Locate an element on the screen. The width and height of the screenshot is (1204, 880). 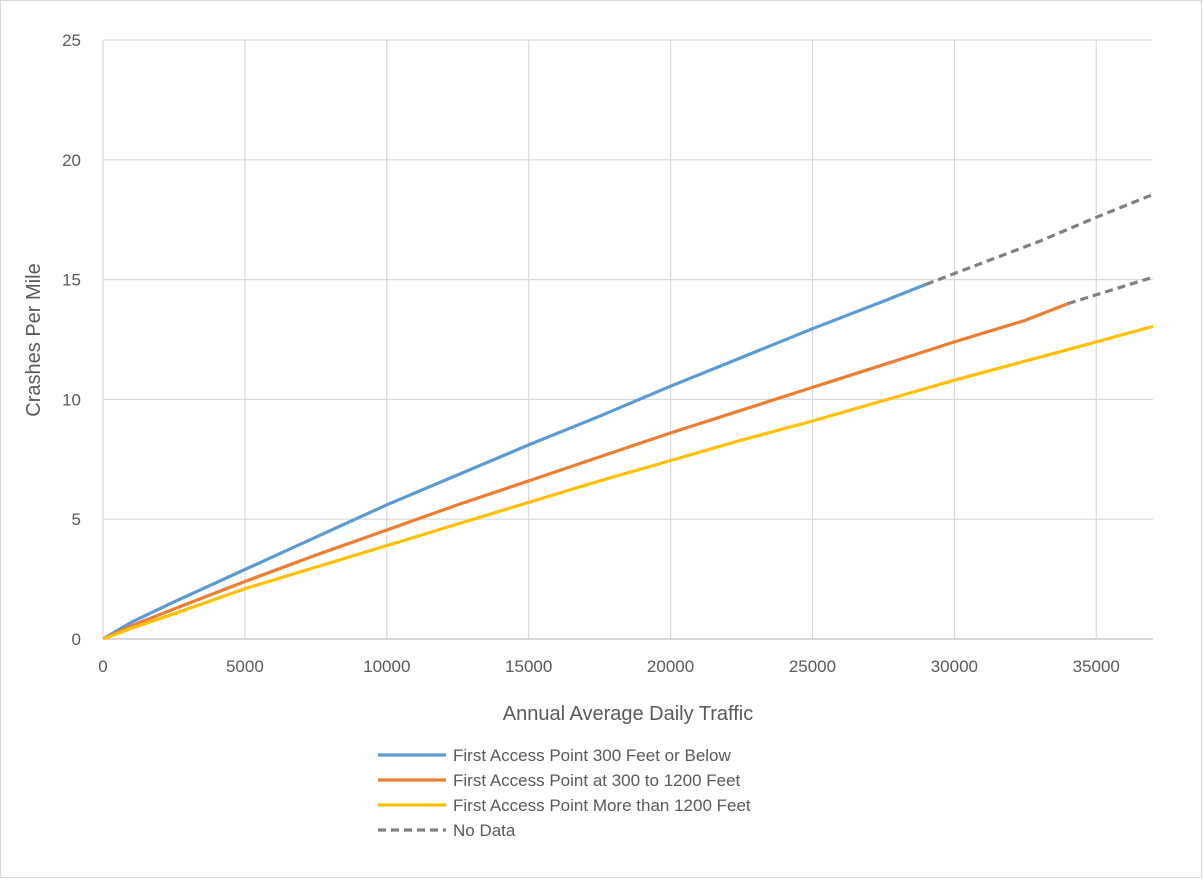
y-tick-label: 5 is located at coordinates (76, 519).